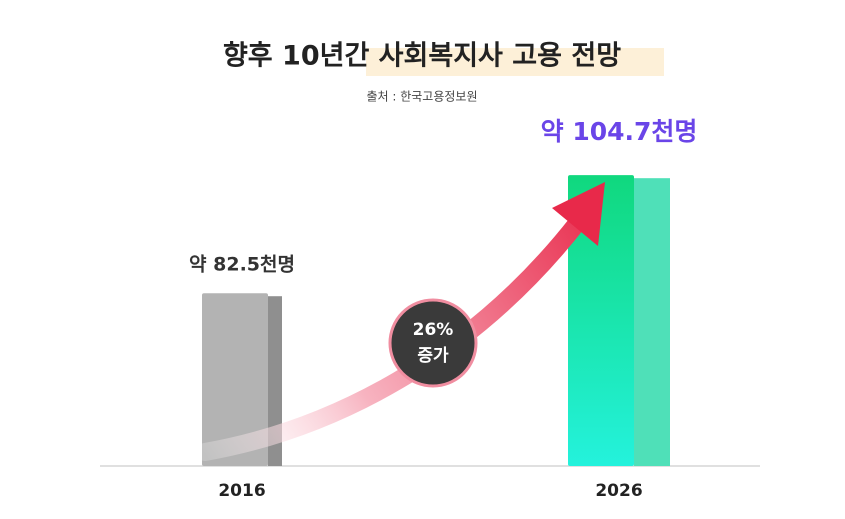  Describe the element at coordinates (619, 131) in the screenshot. I see `value-label: 약 104.7천명` at that location.